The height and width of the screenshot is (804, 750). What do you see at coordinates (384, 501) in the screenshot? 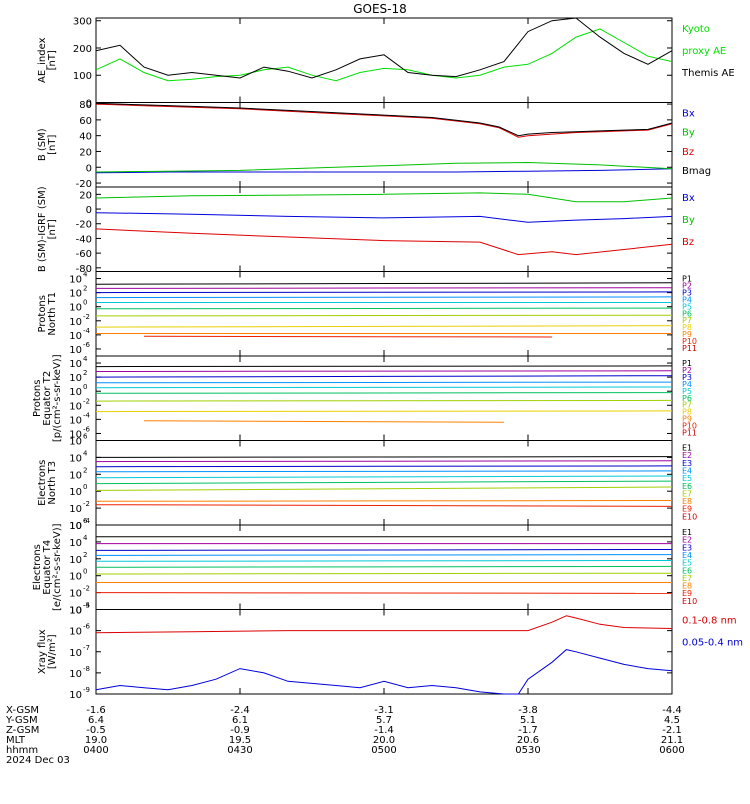
I see `series-line-E8` at bounding box center [384, 501].